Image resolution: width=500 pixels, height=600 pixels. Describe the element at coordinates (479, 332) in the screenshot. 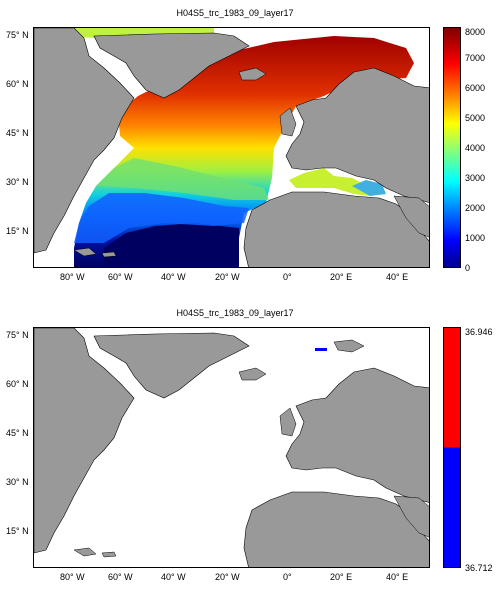

I see `colorbar-tick-label: 36.946` at that location.